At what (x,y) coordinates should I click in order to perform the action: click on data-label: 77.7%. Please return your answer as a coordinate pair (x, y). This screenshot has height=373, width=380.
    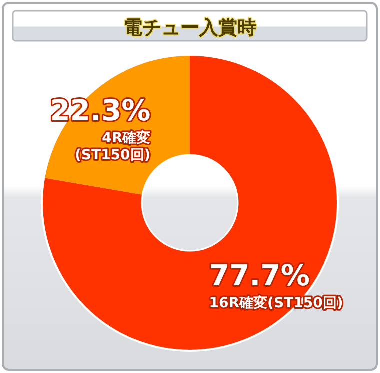
    Looking at the image, I should click on (259, 275).